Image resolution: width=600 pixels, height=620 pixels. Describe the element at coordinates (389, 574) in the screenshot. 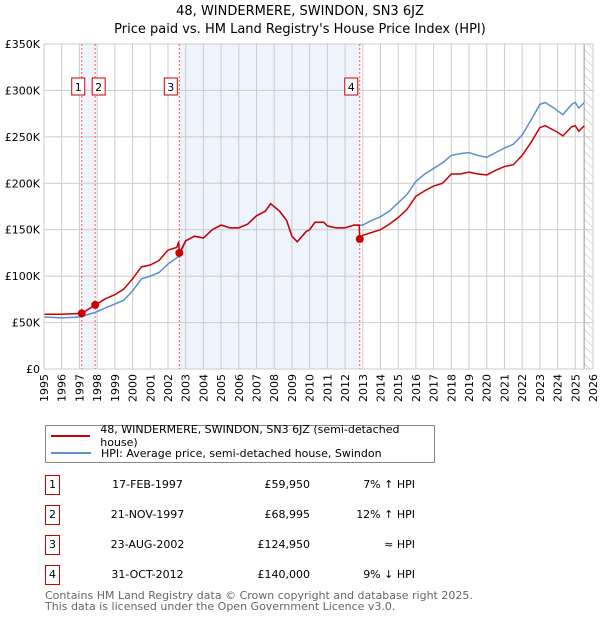

I see `sale-hpi-compare: 9% ↓ HPI` at that location.